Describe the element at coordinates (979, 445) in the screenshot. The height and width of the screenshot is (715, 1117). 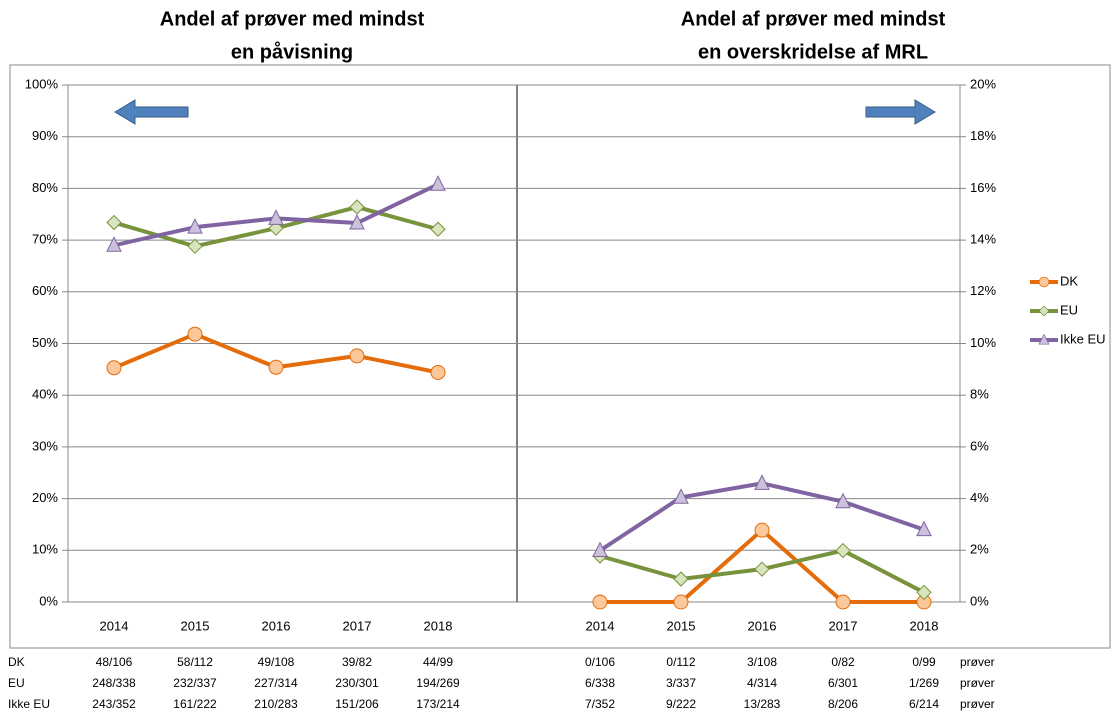
I see `y2-tick-label: 6%` at that location.